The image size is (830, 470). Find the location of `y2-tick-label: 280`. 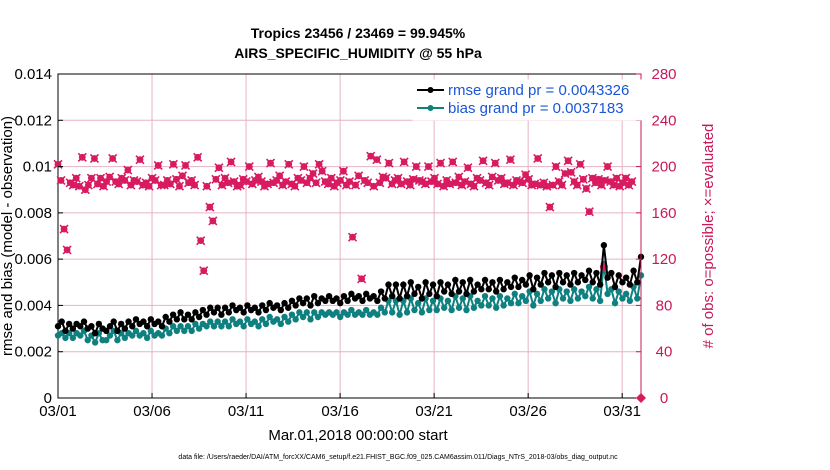

y2-tick-label: 280 is located at coordinates (663, 74).